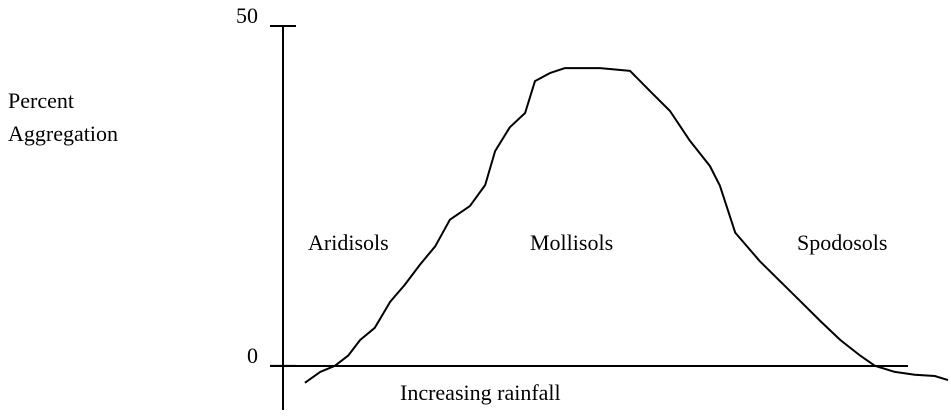 This screenshot has width=951, height=417. What do you see at coordinates (252, 355) in the screenshot?
I see `y-tick-label: 0` at bounding box center [252, 355].